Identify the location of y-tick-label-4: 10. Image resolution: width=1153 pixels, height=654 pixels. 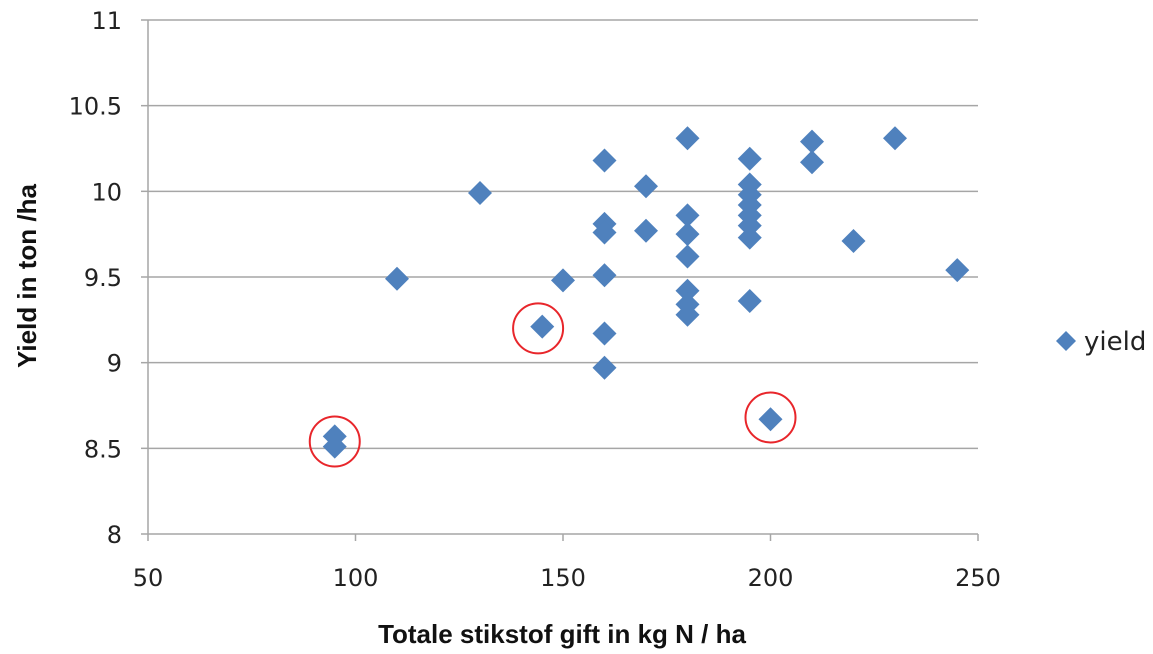
(106, 192).